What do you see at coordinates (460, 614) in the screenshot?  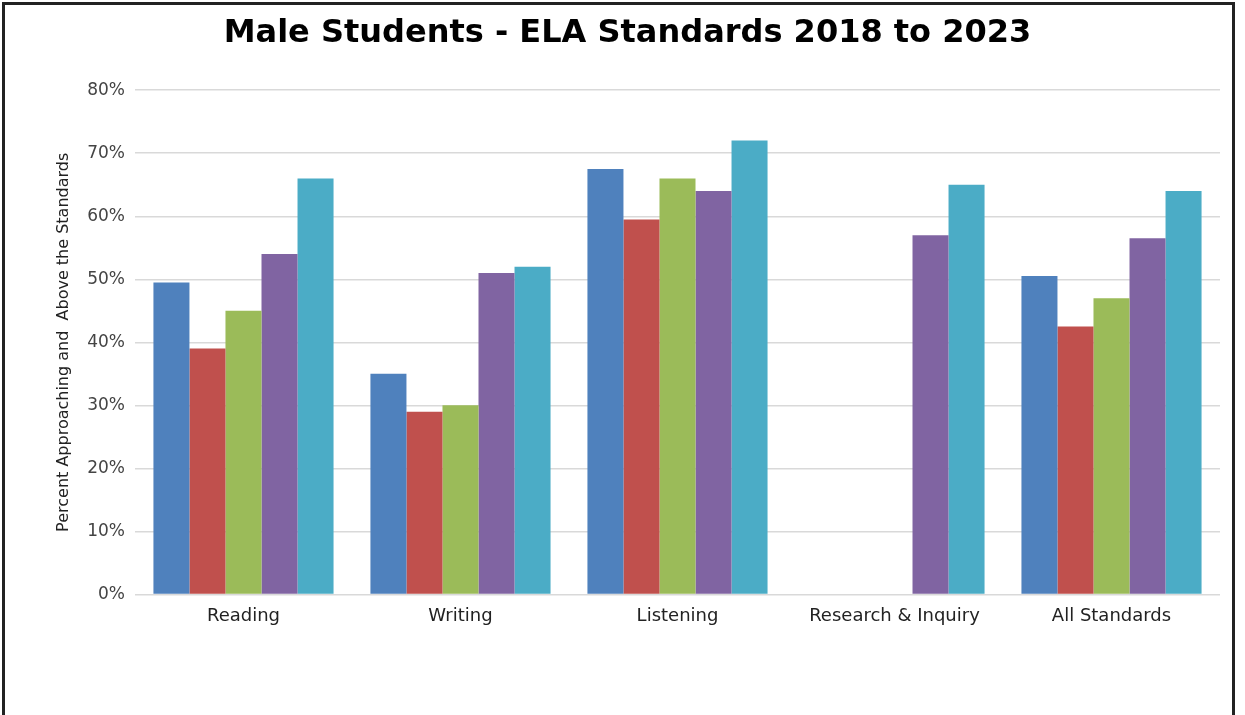 I see `x-tick-label: Writing` at bounding box center [460, 614].